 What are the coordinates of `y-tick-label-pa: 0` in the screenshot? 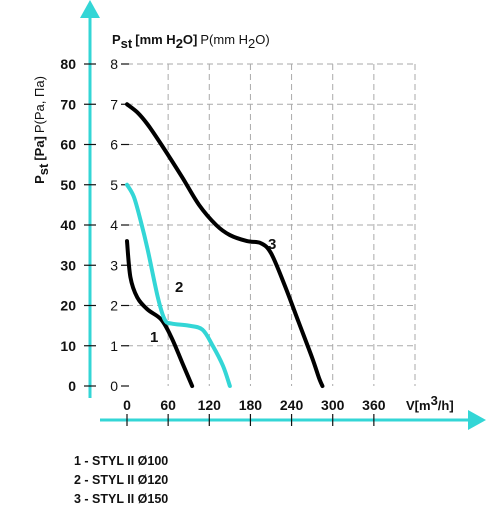 It's located at (72, 386).